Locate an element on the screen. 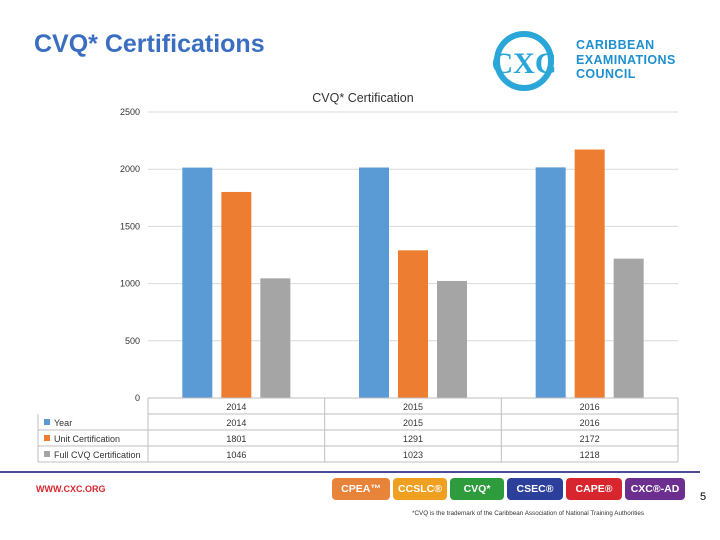  y-tick-label: 500 is located at coordinates (132, 341).